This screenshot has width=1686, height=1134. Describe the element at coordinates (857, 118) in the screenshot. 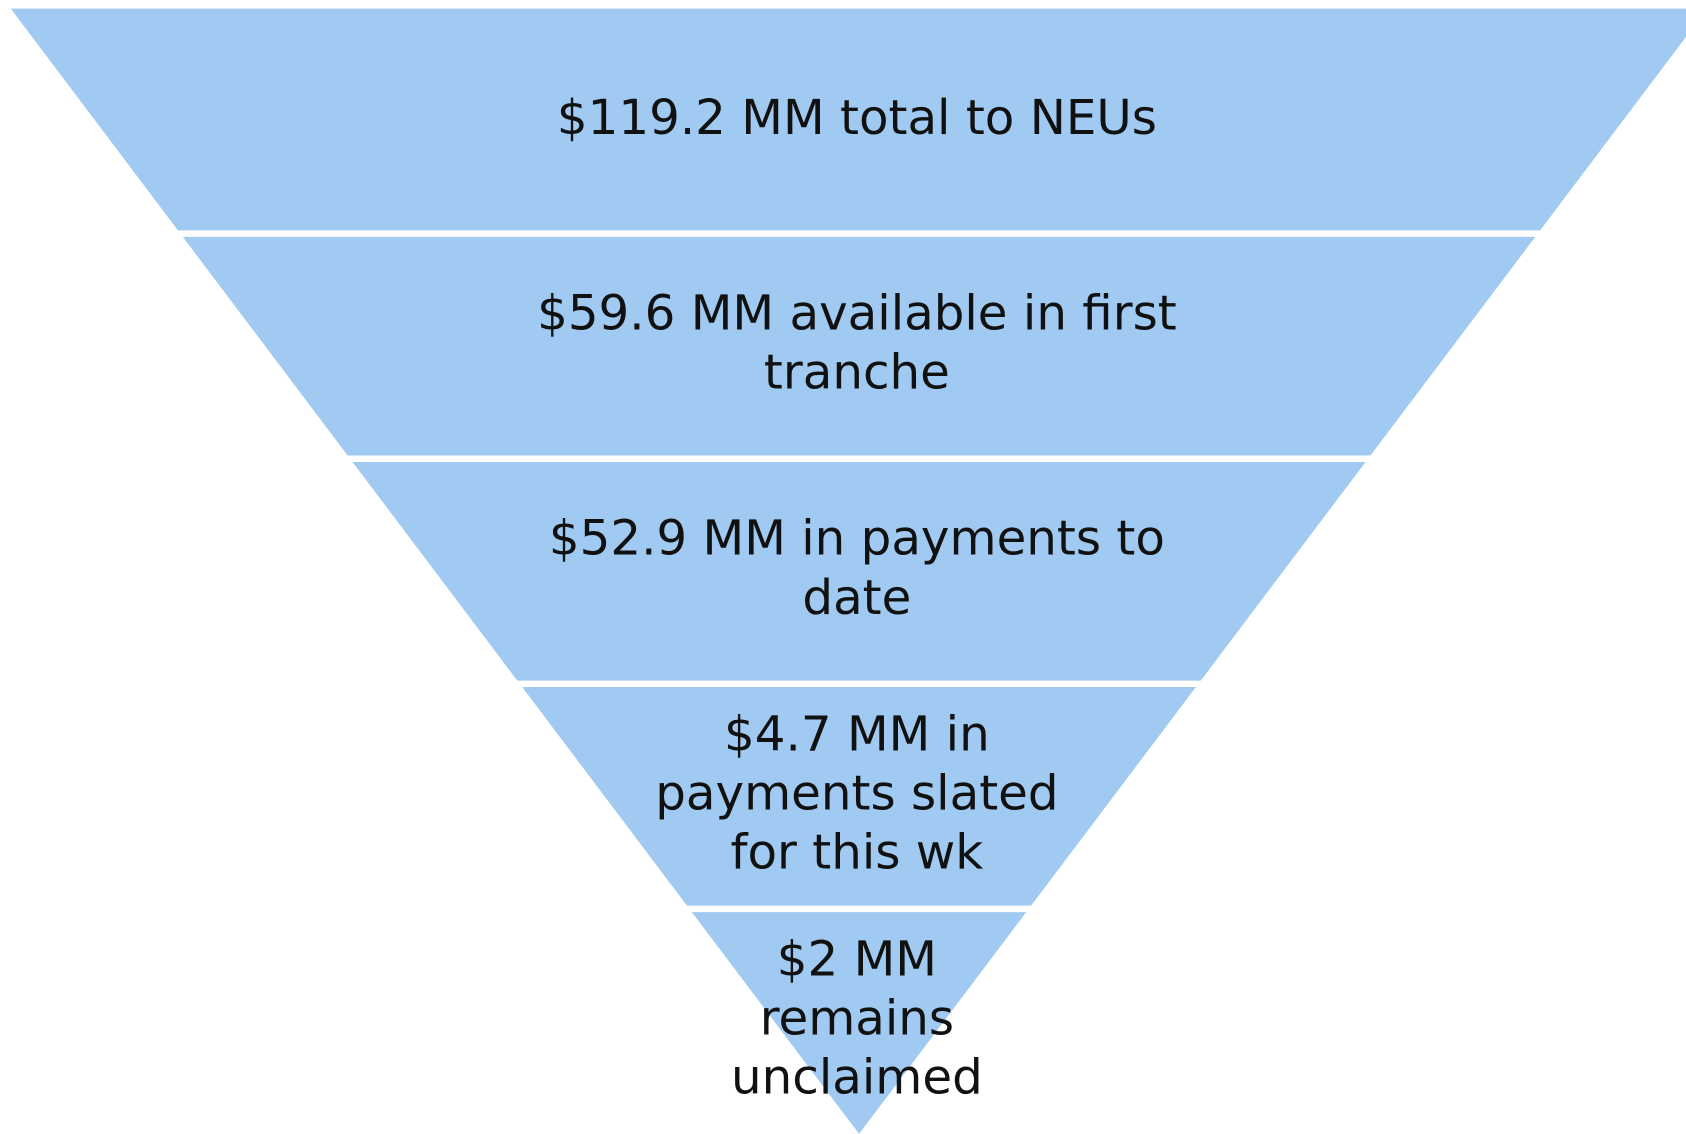

I see `level-label: $119.2 MM total to NEUs` at that location.